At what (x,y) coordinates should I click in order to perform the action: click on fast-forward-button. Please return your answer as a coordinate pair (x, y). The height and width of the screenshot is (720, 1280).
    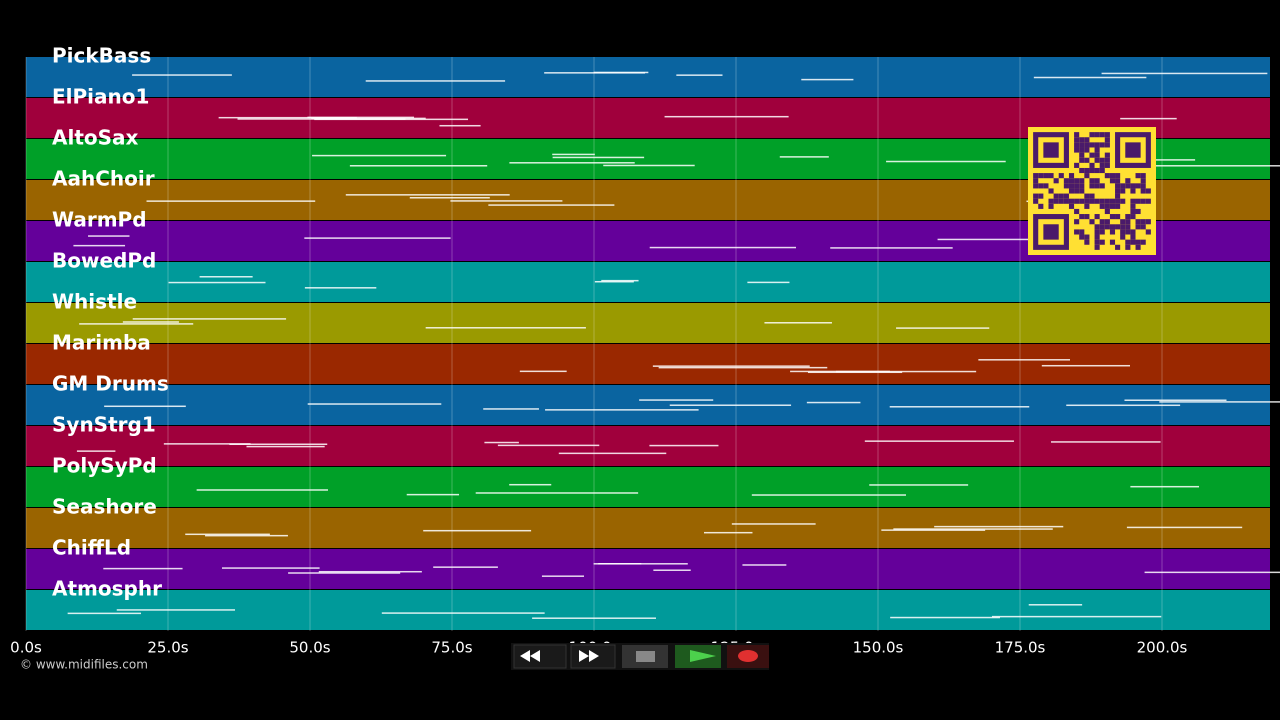
    Looking at the image, I should click on (593, 656).